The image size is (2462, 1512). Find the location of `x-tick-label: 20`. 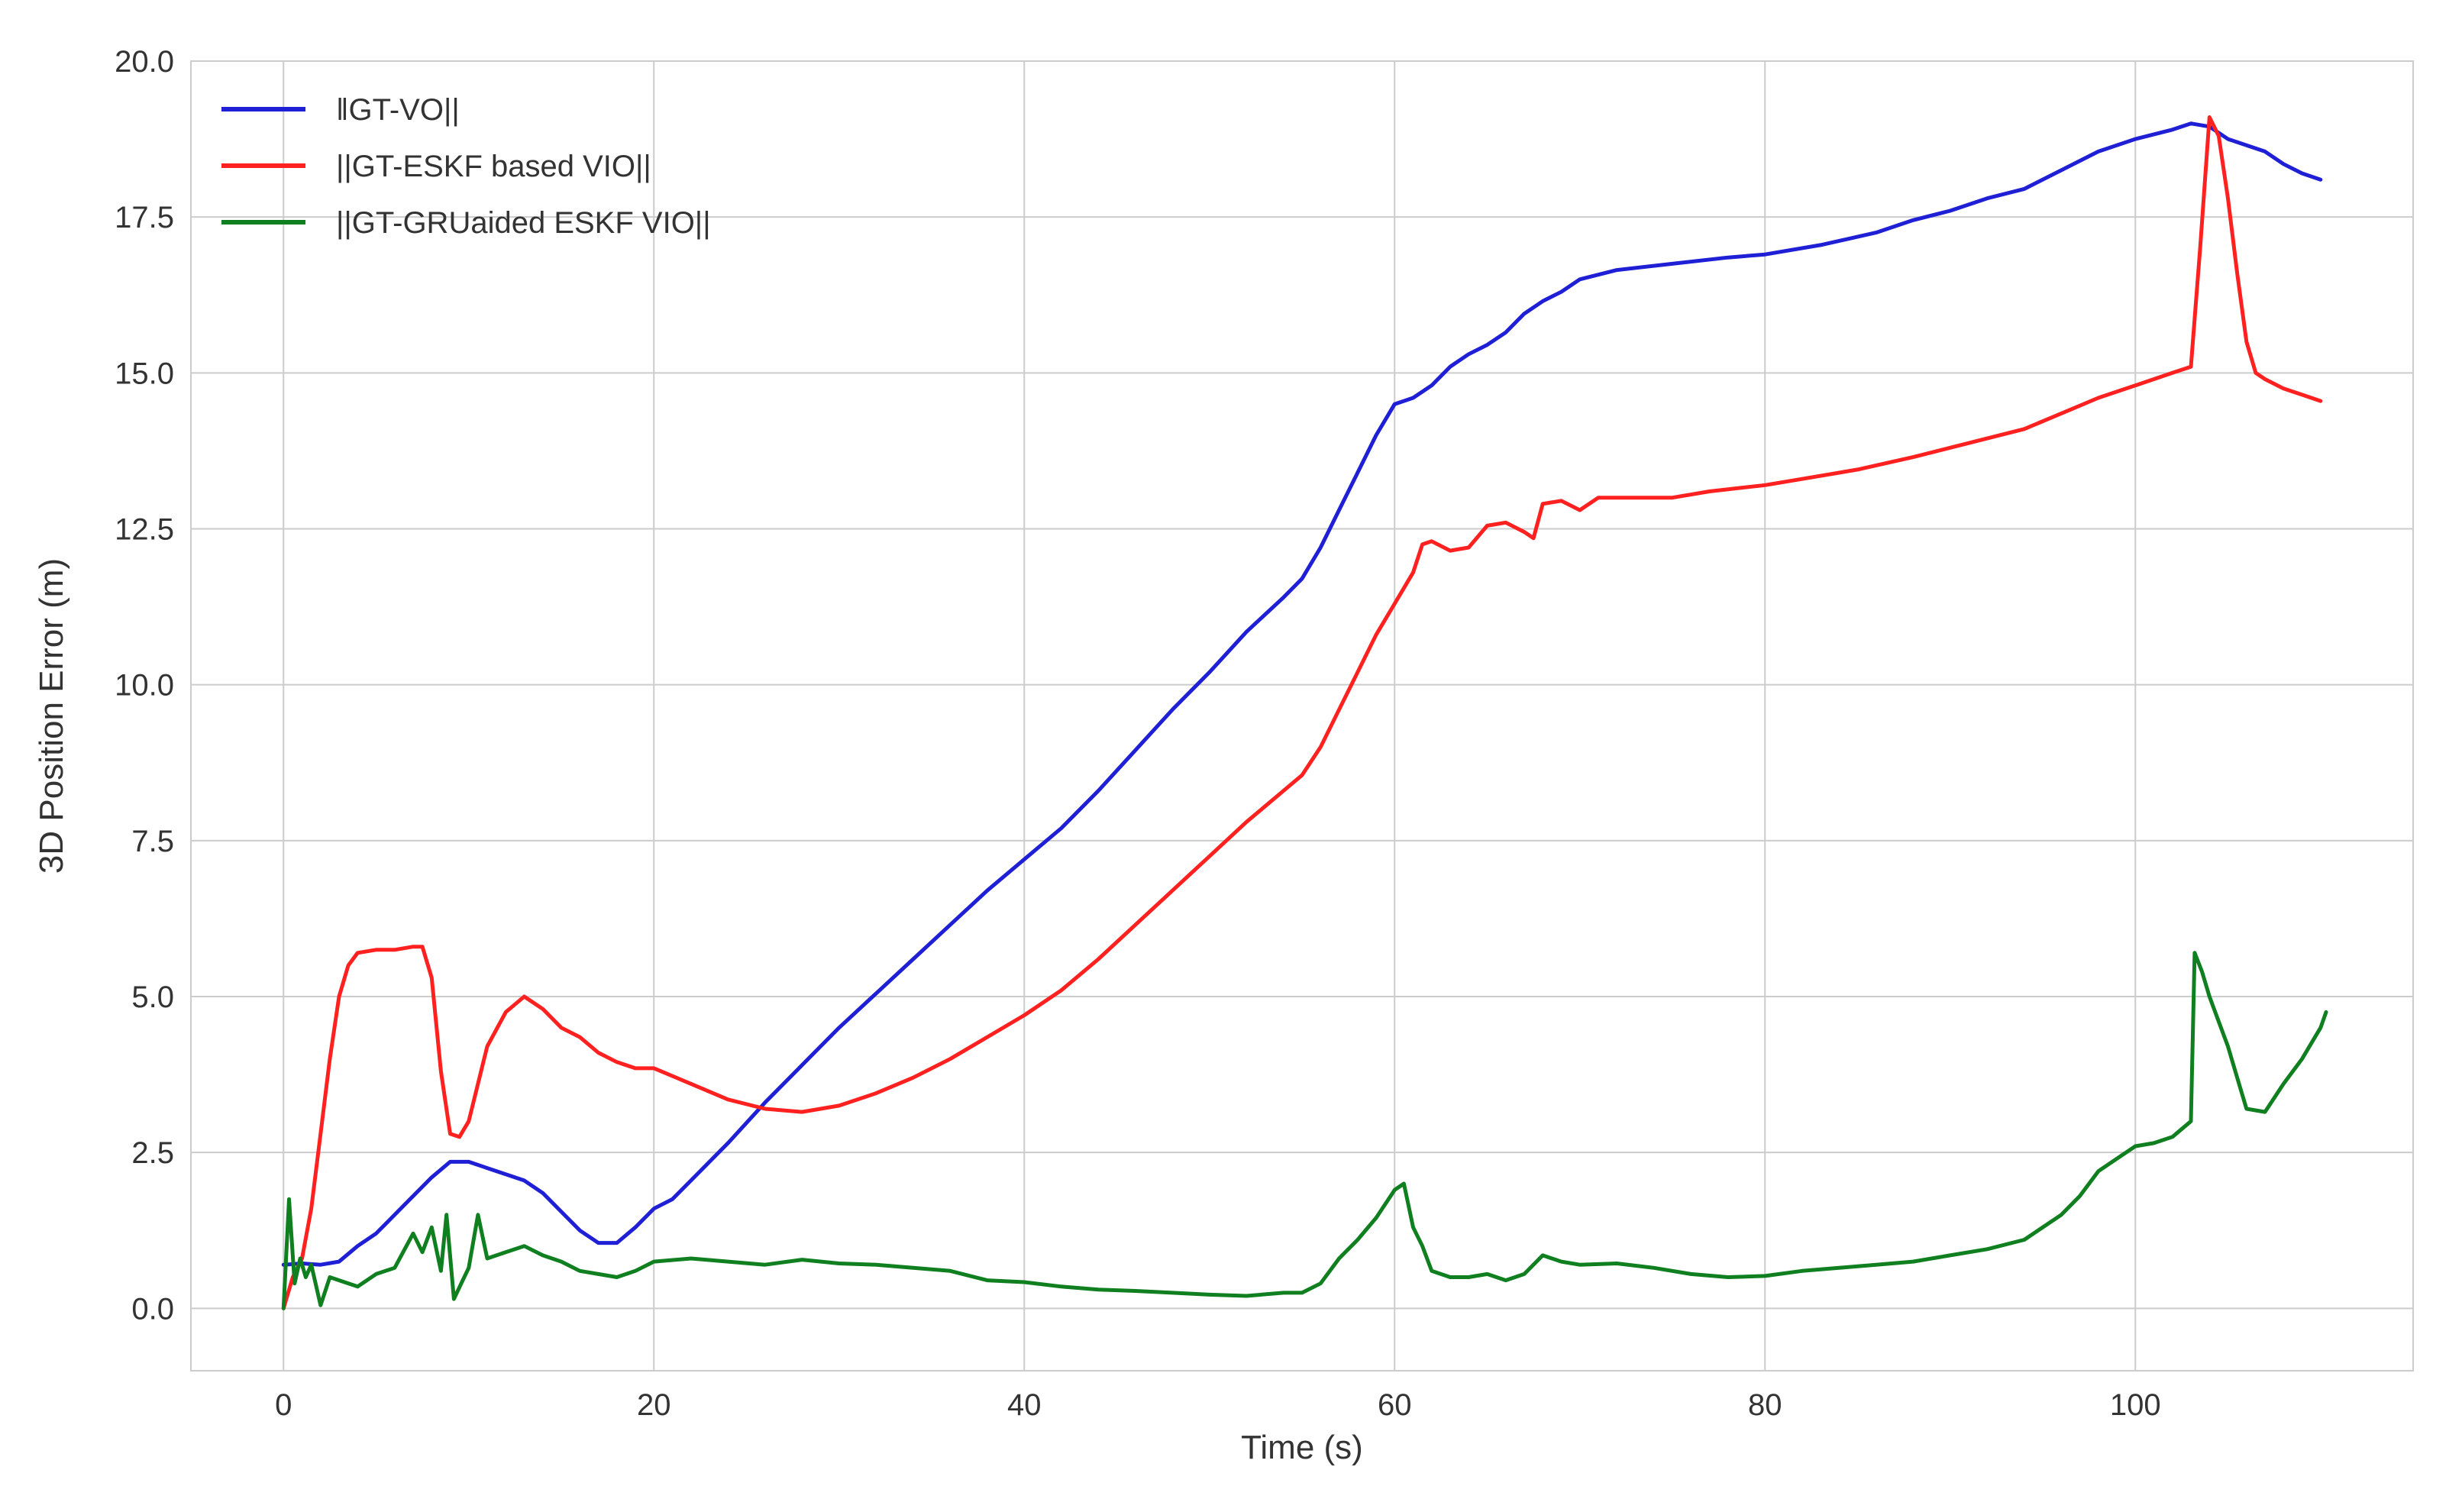

x-tick-label: 20 is located at coordinates (654, 1405).